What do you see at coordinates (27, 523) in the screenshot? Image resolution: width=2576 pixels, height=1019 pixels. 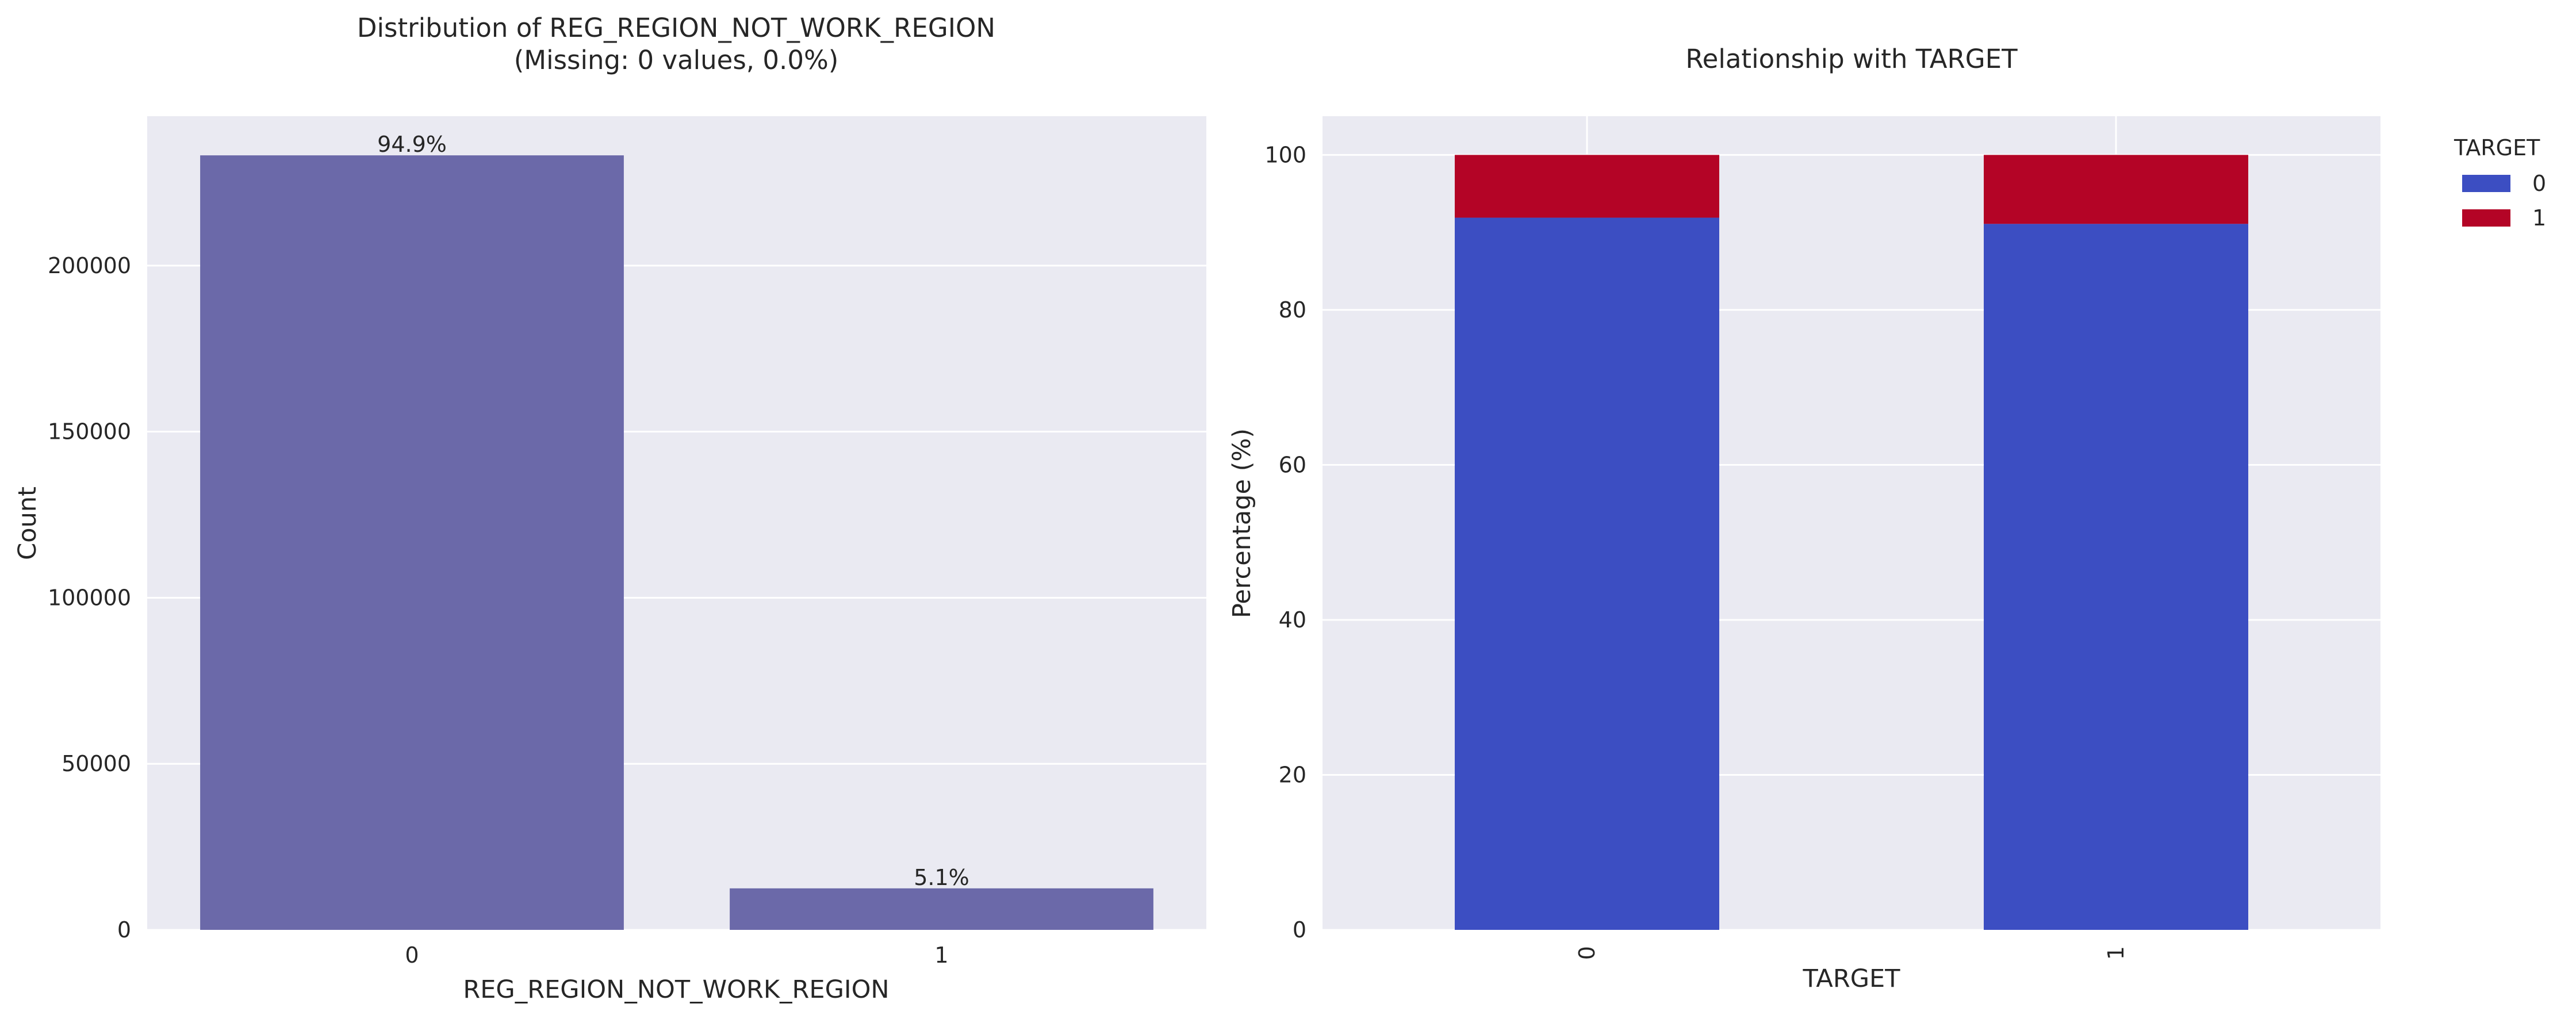 I see `left-y-axis-label: Count` at bounding box center [27, 523].